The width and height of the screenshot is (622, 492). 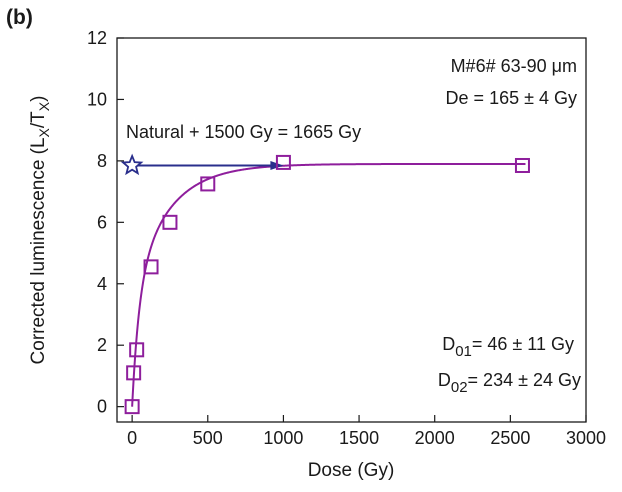 I want to click on x-tick-label: 1000, so click(x=283, y=438).